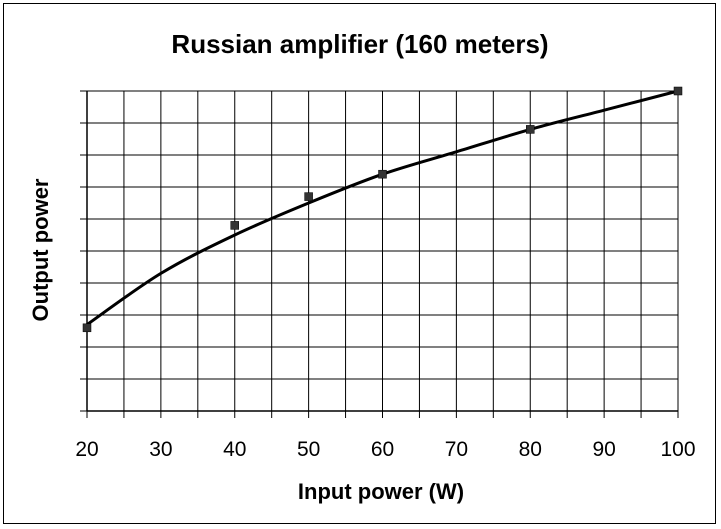 This screenshot has height=529, width=721. What do you see at coordinates (381, 491) in the screenshot?
I see `x-axis-label: Input power (W)` at bounding box center [381, 491].